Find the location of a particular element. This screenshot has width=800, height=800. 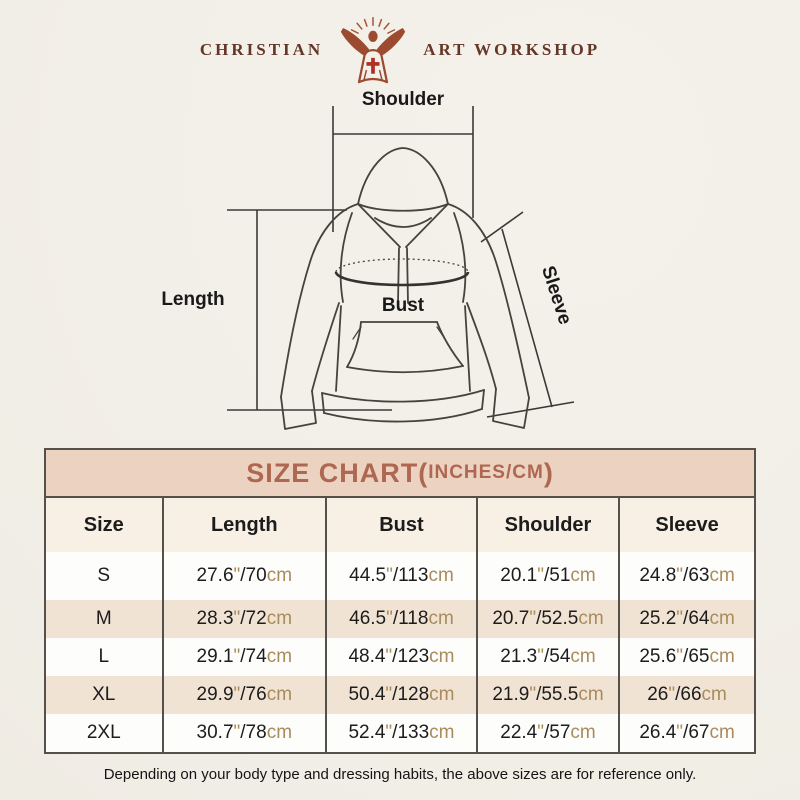

value-text: /63 is located at coordinates (696, 575).